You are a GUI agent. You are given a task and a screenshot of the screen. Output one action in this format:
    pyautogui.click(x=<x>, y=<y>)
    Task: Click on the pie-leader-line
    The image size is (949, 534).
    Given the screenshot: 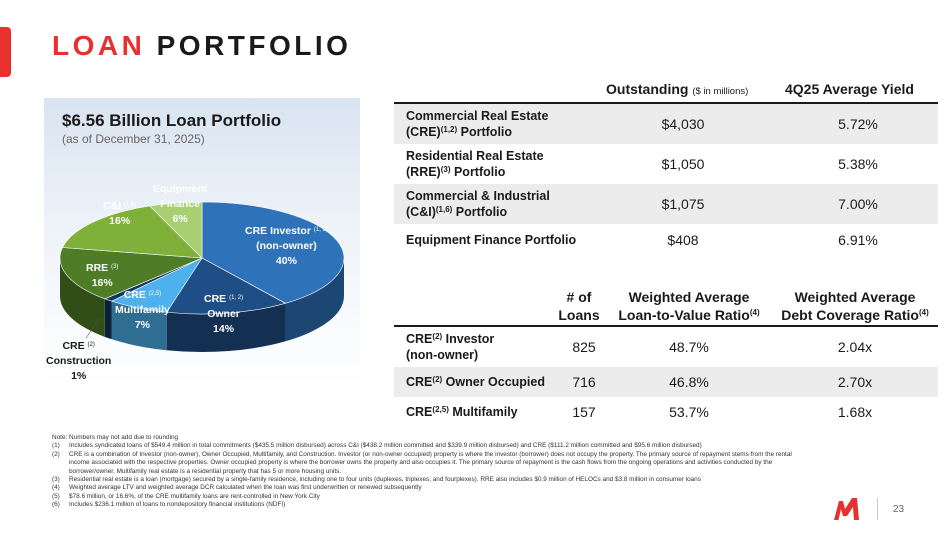 What is the action you would take?
    pyautogui.click(x=93, y=328)
    